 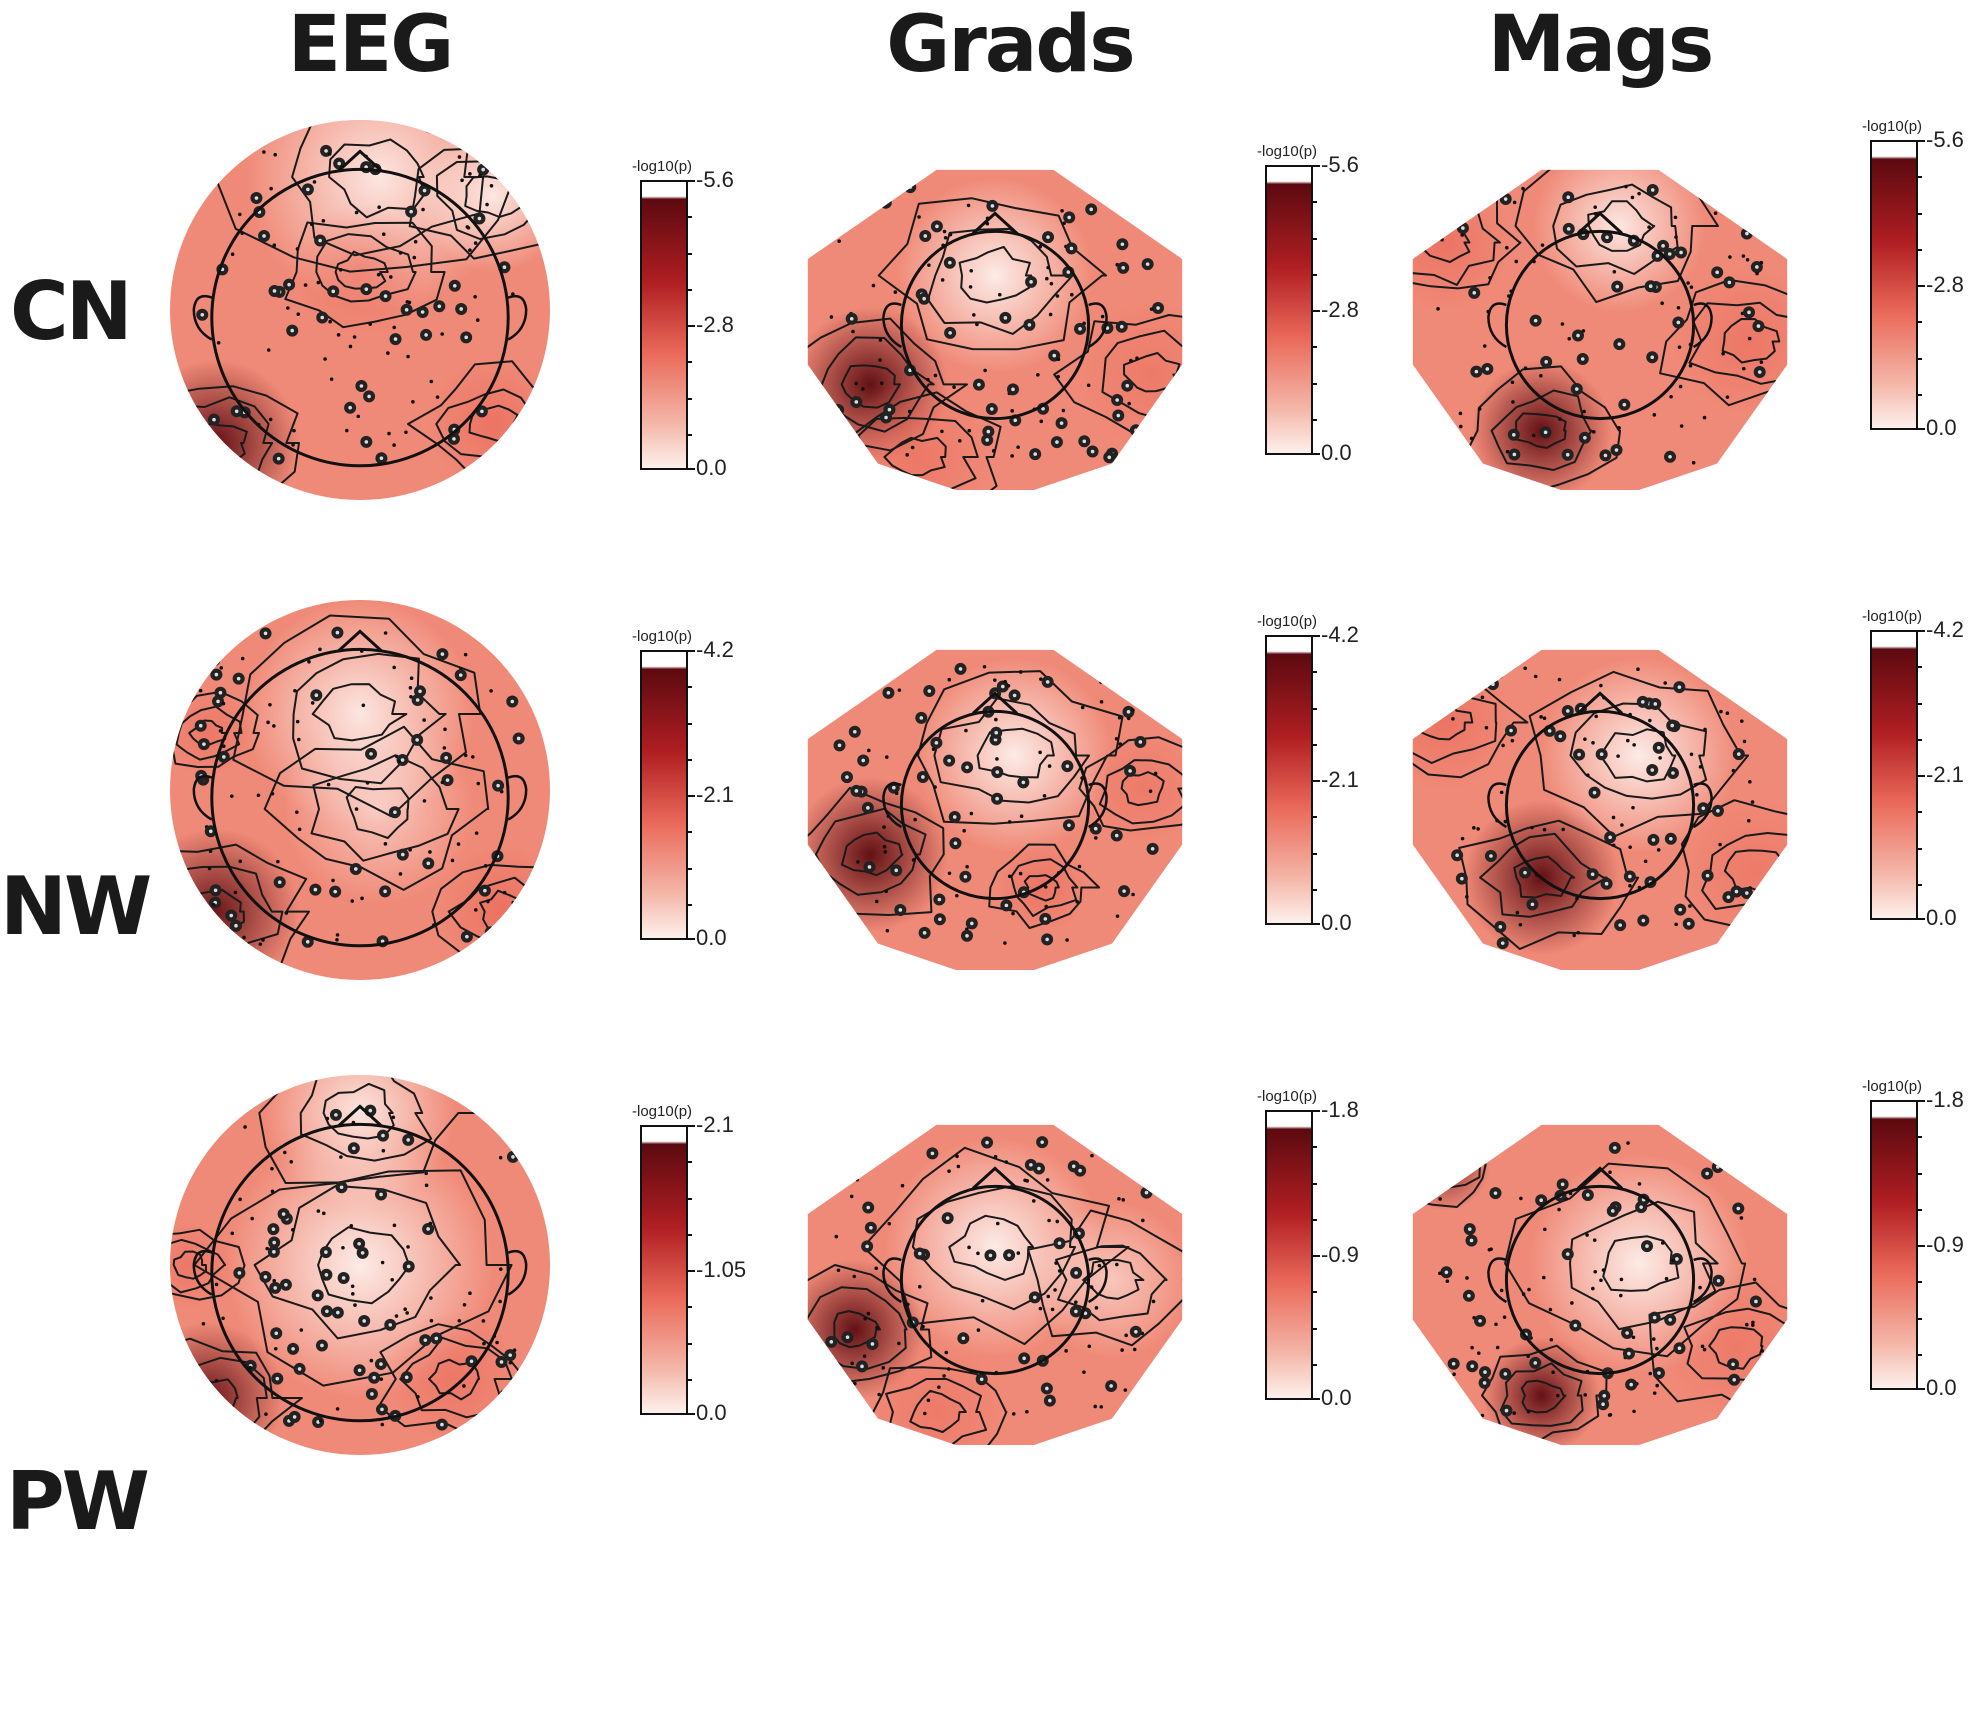 I want to click on colorbar: -log10(p) -5.6 -2.8 0.0, so click(x=683, y=318).